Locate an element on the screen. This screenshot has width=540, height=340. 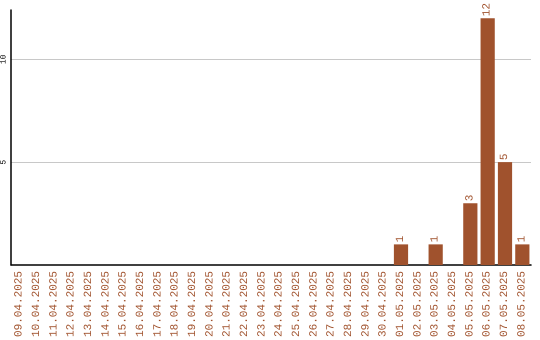
x-tick-label: 03.05.2025 is located at coordinates (436, 304).